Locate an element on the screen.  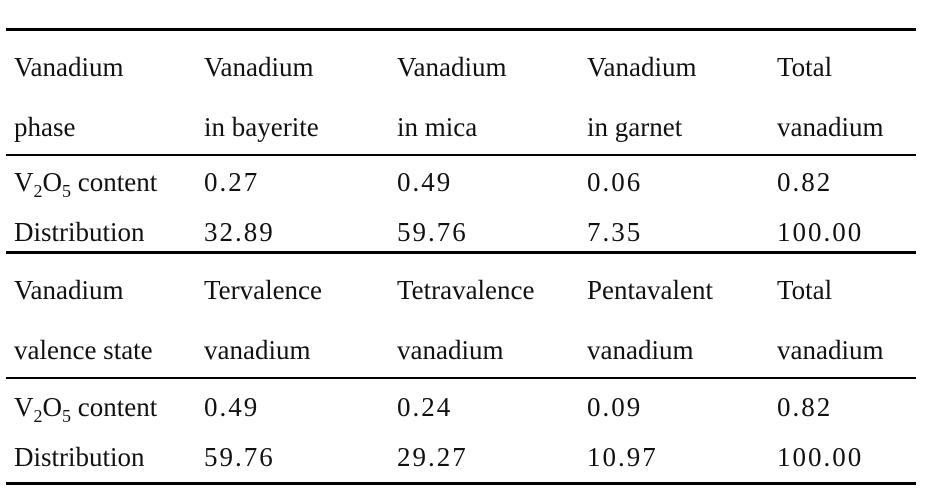
table-cell: 10.97 is located at coordinates (622, 457).